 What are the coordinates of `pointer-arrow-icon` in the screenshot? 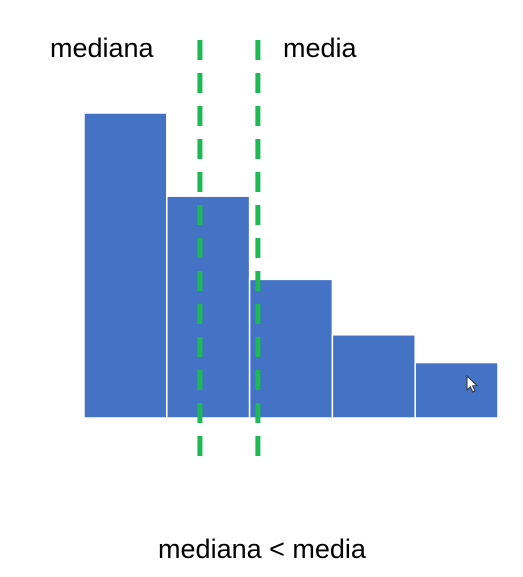 It's located at (472, 383).